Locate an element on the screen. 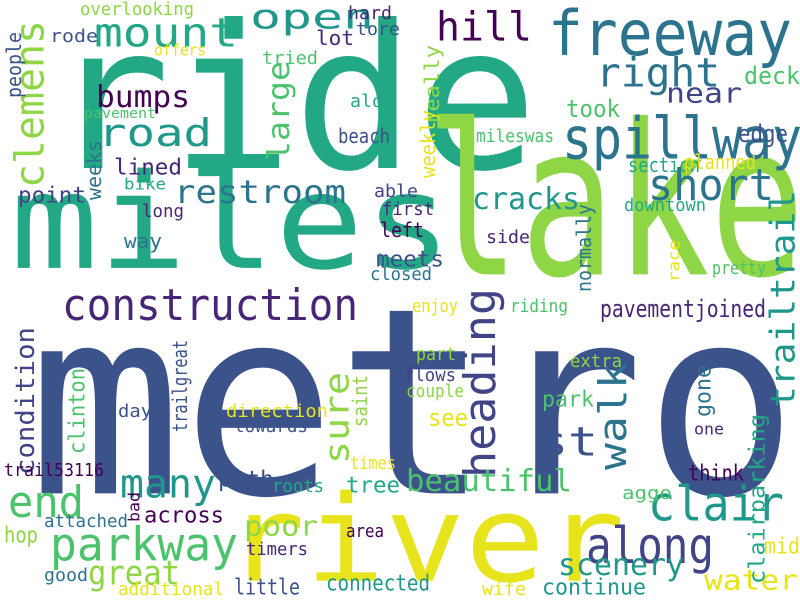  word-short: short is located at coordinates (711, 185).